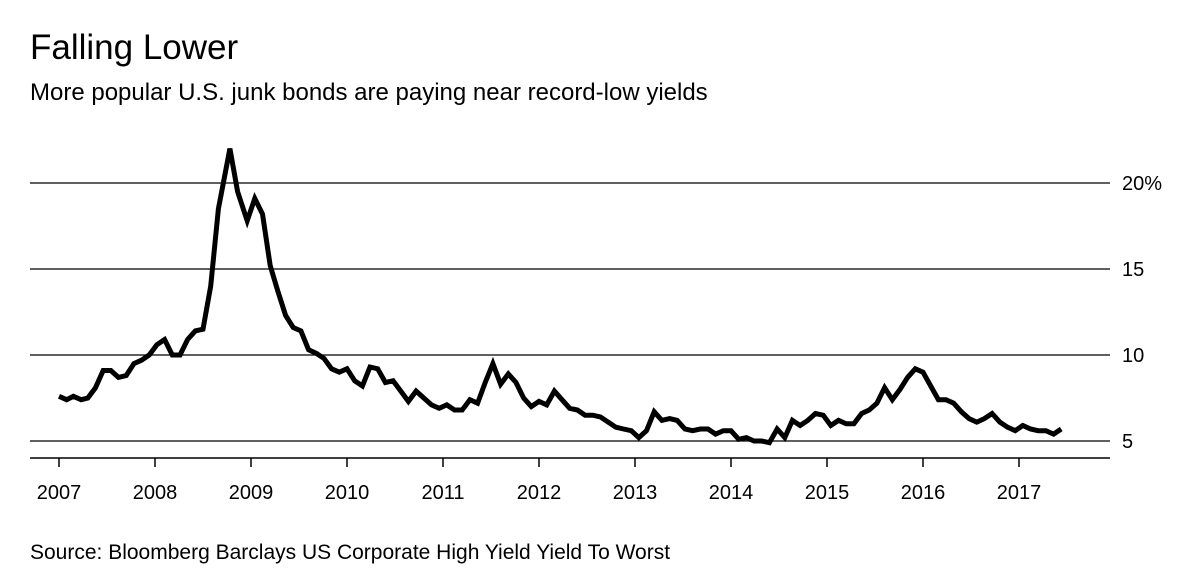 Image resolution: width=1200 pixels, height=587 pixels. I want to click on x-axis, so click(570, 462).